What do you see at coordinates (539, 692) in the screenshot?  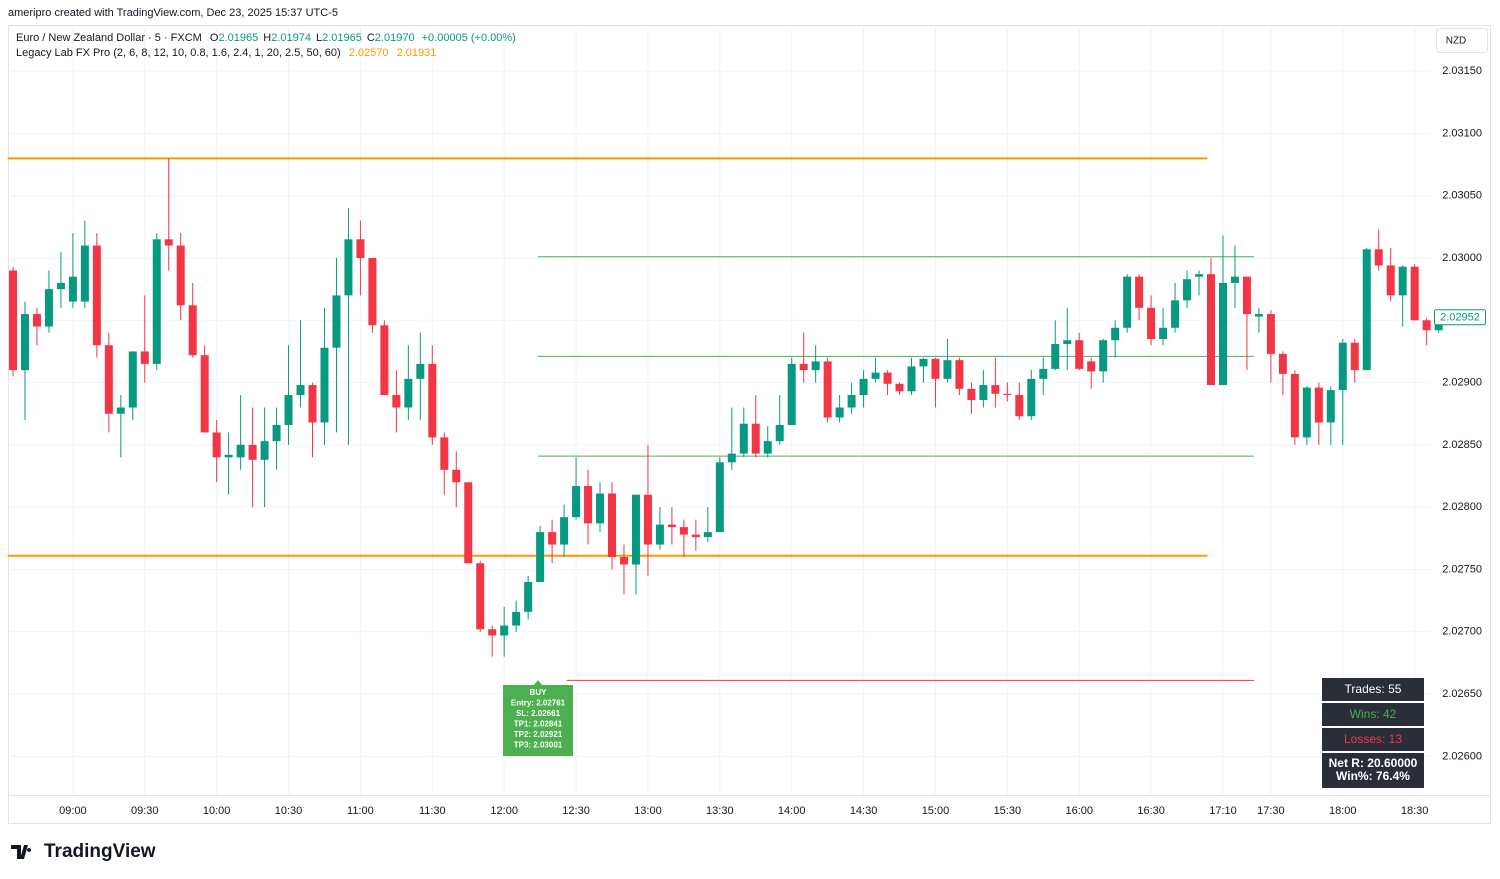 I see `signal-title: BUY` at bounding box center [539, 692].